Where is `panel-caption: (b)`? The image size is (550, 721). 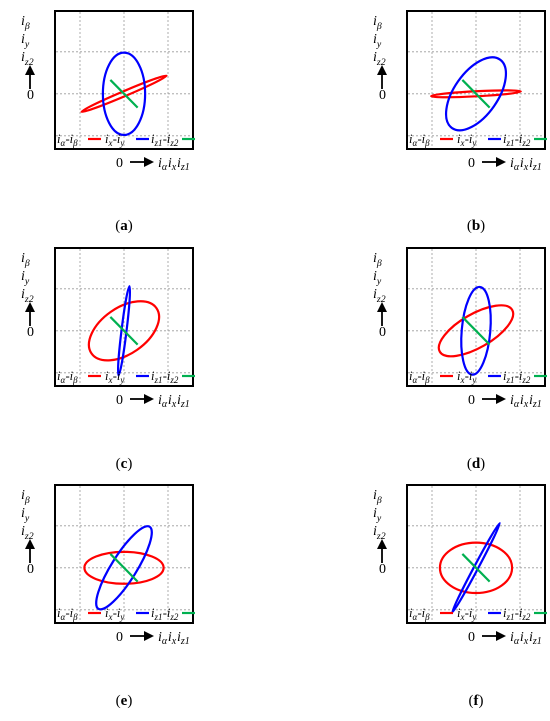 panel-caption: (b) is located at coordinates (476, 226).